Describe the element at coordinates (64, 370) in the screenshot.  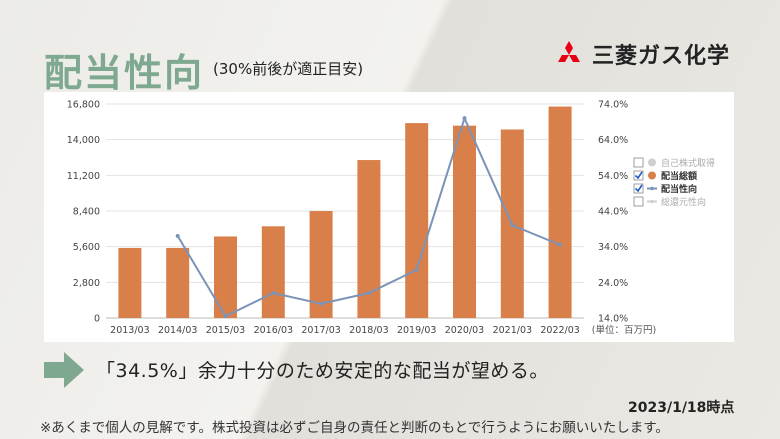
I see `arrow-right-icon` at that location.